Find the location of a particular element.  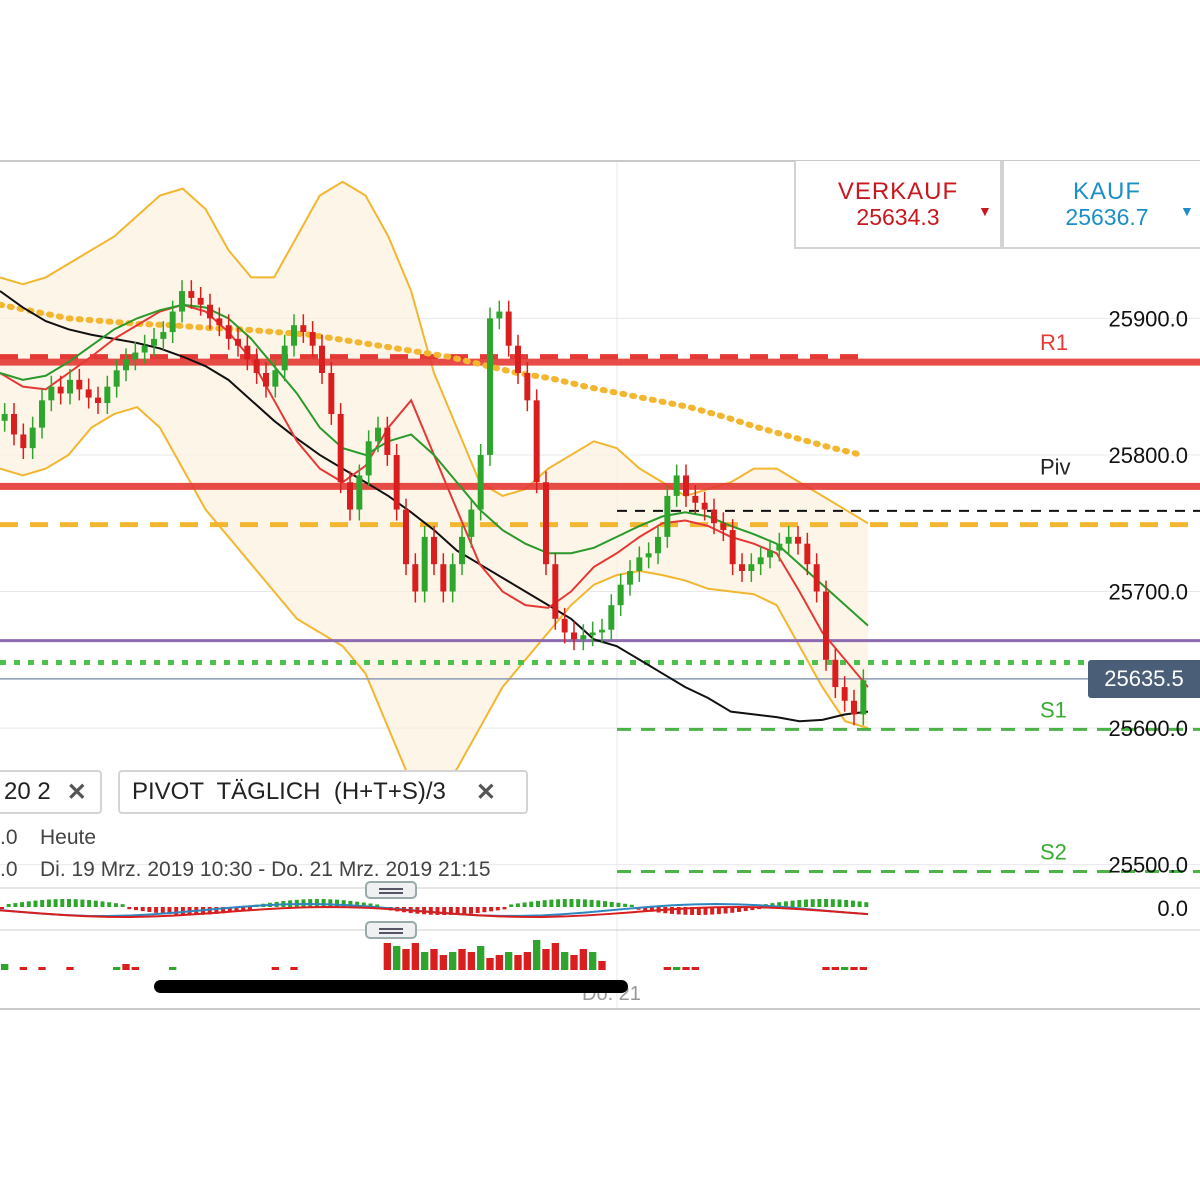

buy-quote-box: KAUF 25636.7 ▼ is located at coordinates (1101, 205).